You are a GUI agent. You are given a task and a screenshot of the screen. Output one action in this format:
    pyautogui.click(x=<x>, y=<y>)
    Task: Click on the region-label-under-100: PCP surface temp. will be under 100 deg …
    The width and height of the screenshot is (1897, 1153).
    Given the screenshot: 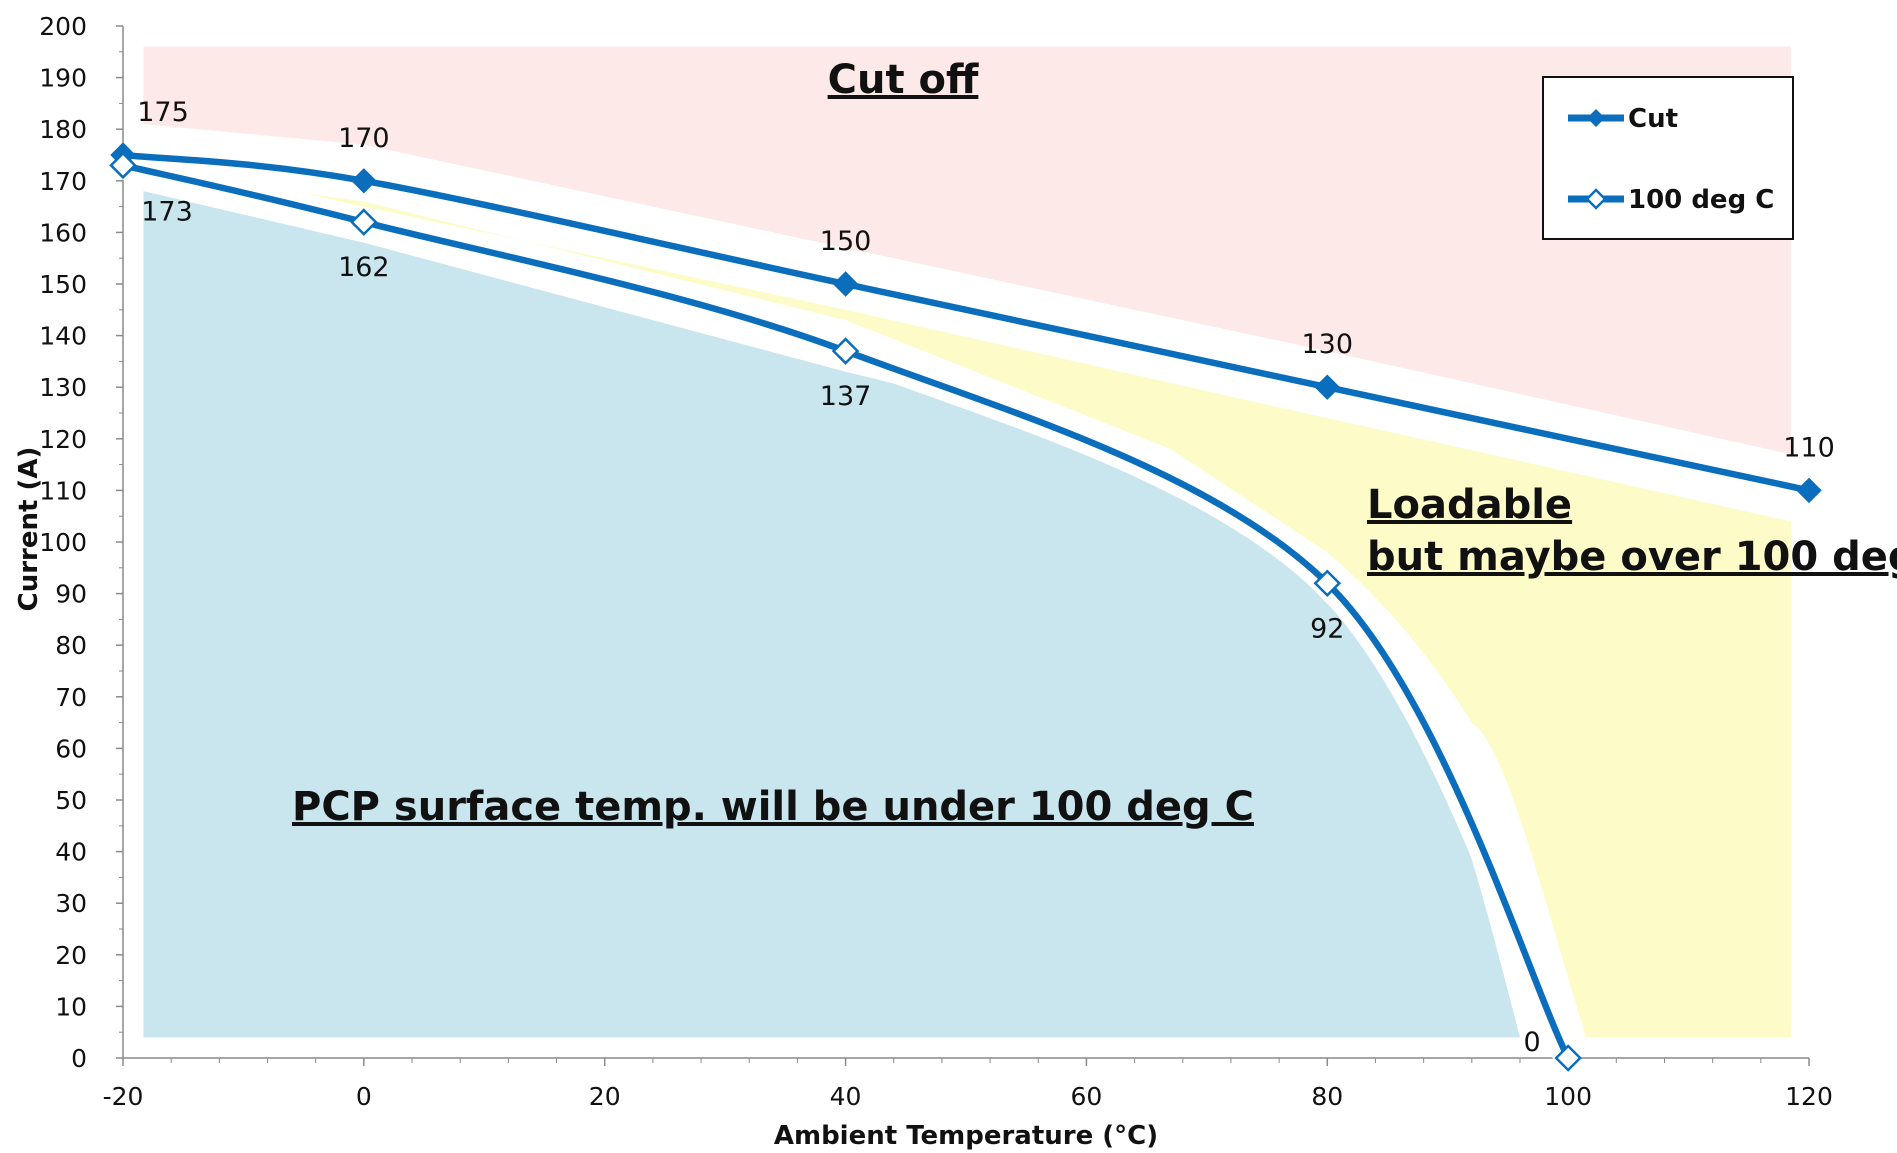 What is the action you would take?
    pyautogui.click(x=773, y=807)
    